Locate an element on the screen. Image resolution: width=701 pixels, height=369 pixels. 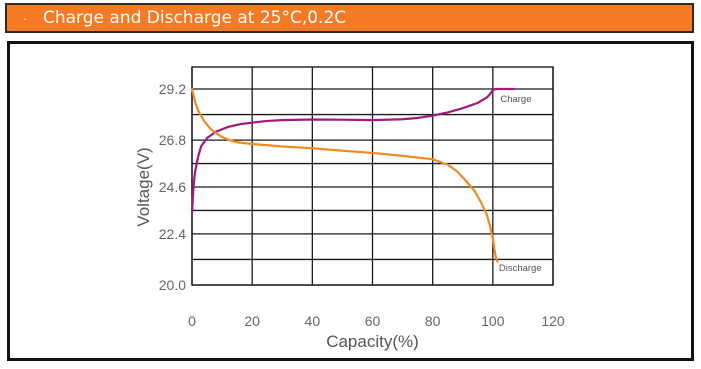
y-tick-label: 22.4 is located at coordinates (172, 234).